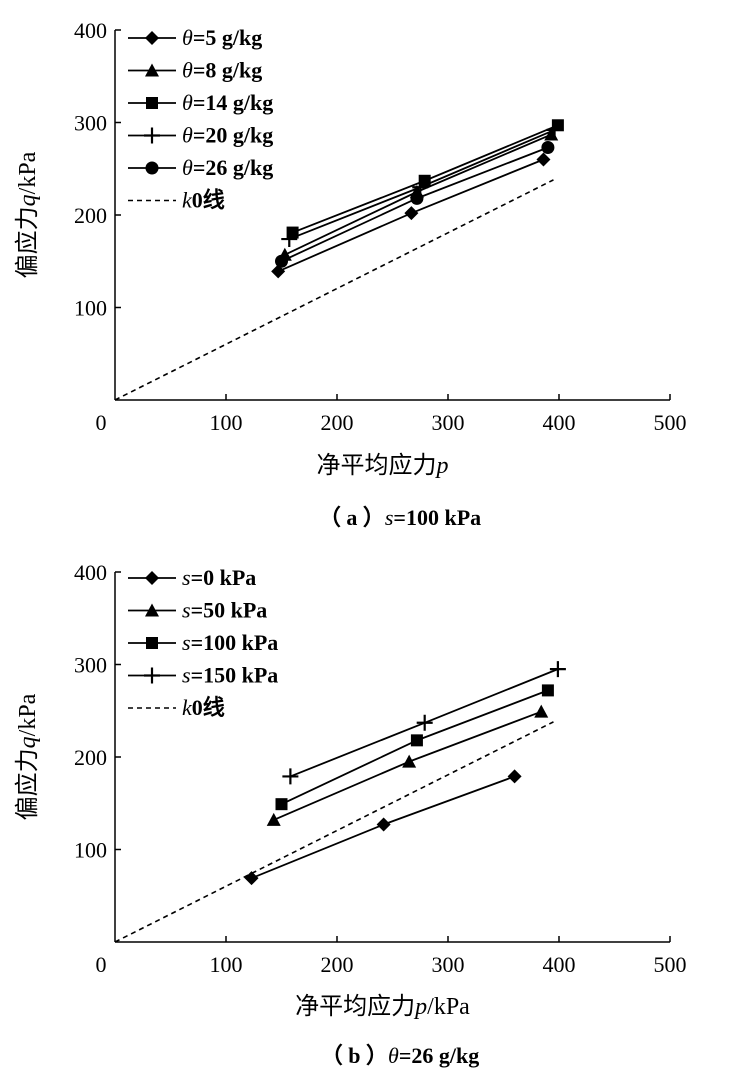  Describe the element at coordinates (152, 168) in the screenshot. I see `legend-marker-circle` at that location.